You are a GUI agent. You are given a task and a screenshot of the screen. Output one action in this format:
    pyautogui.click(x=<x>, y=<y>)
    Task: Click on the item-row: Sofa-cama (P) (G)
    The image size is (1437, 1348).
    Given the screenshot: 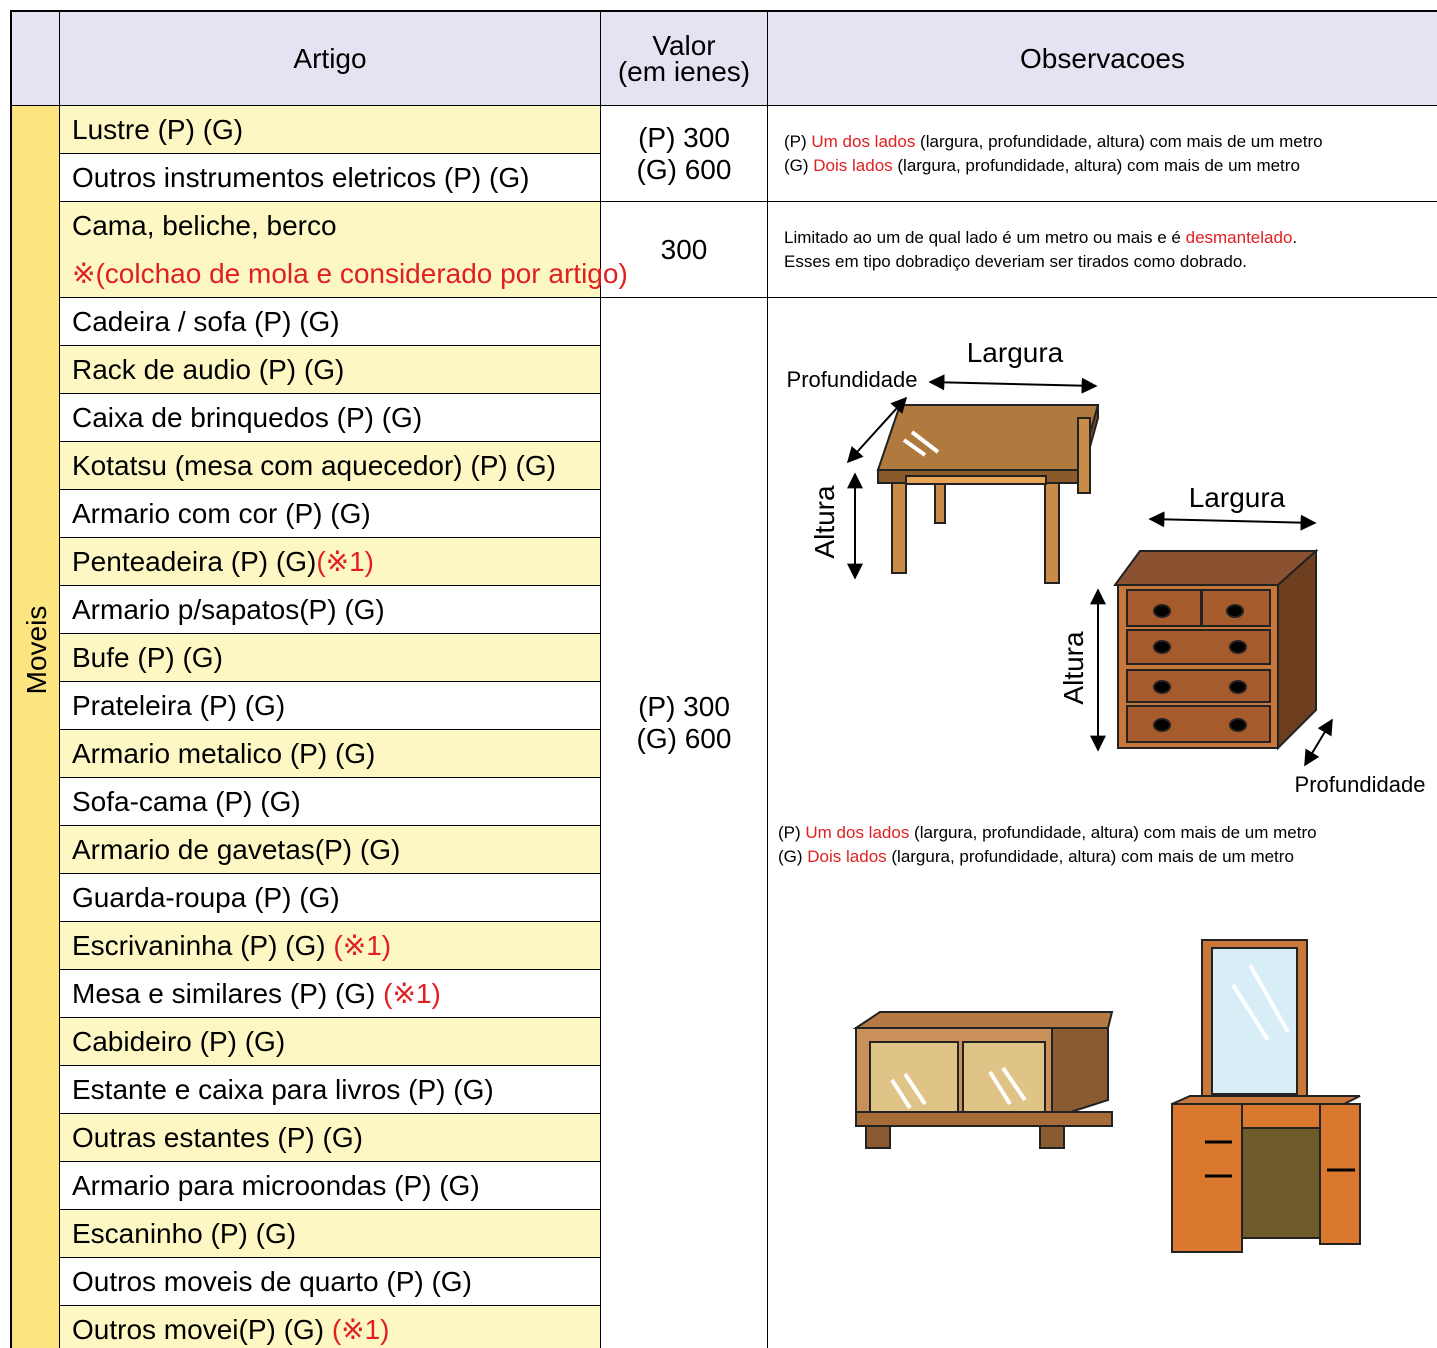 What is the action you would take?
    pyautogui.click(x=330, y=802)
    